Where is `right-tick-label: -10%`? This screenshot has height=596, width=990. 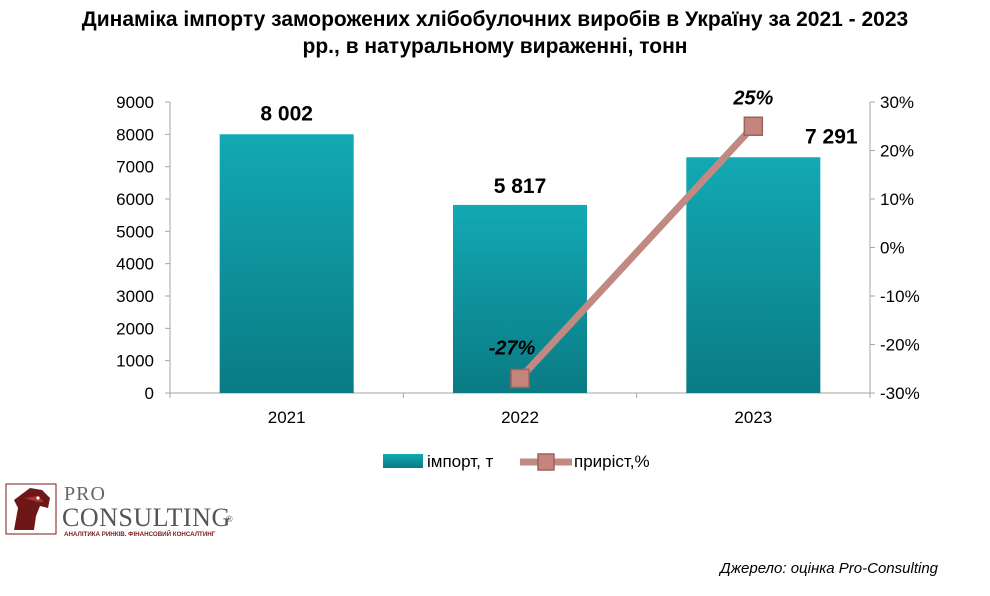 right-tick-label: -10% is located at coordinates (900, 296).